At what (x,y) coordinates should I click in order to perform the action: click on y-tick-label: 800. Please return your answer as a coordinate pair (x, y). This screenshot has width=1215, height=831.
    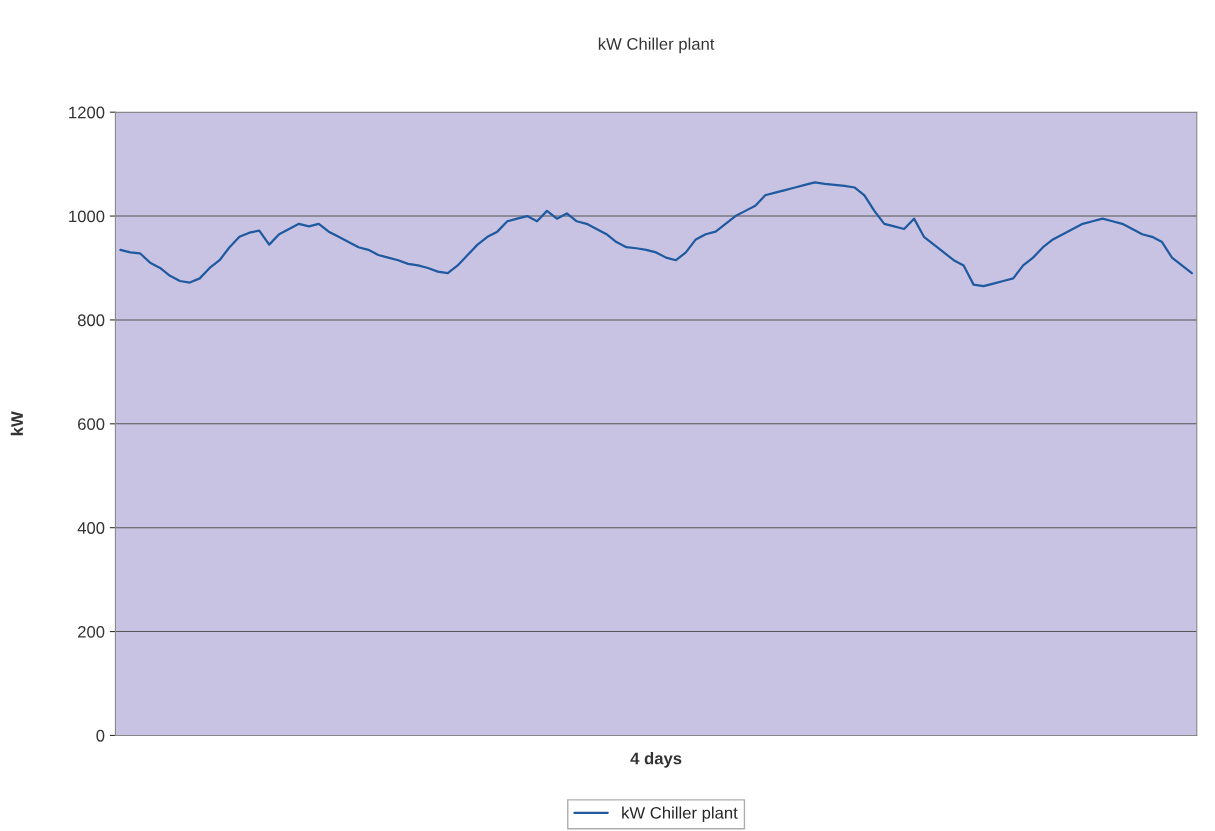
    Looking at the image, I should click on (91, 320).